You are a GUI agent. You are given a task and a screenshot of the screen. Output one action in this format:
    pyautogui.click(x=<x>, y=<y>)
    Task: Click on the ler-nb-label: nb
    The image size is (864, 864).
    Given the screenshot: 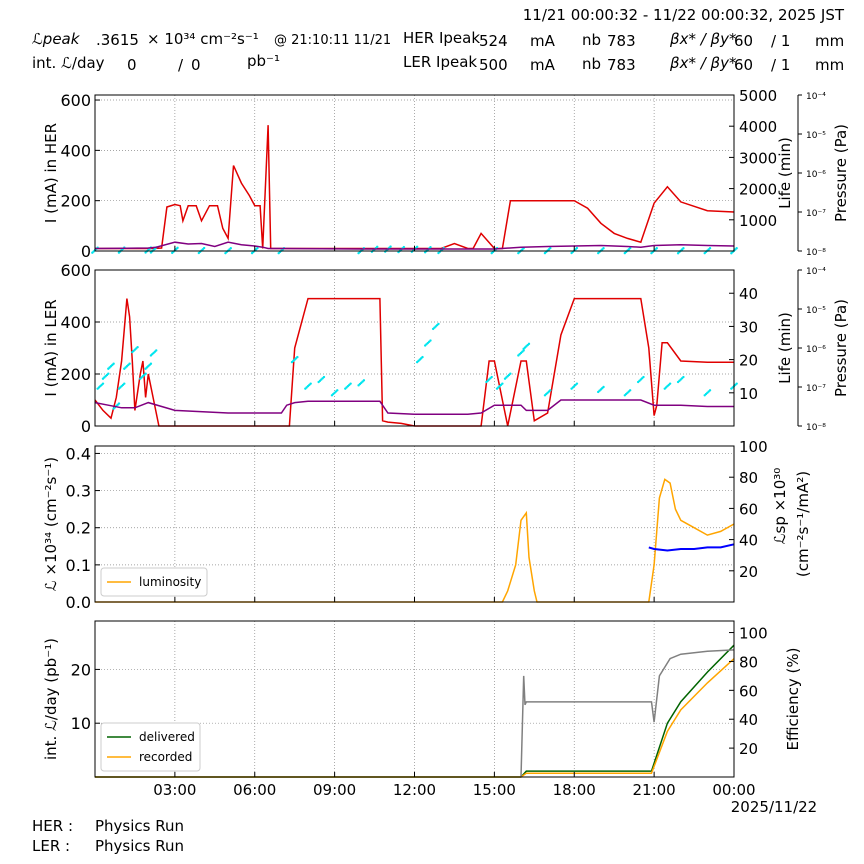 What is the action you would take?
    pyautogui.click(x=592, y=64)
    